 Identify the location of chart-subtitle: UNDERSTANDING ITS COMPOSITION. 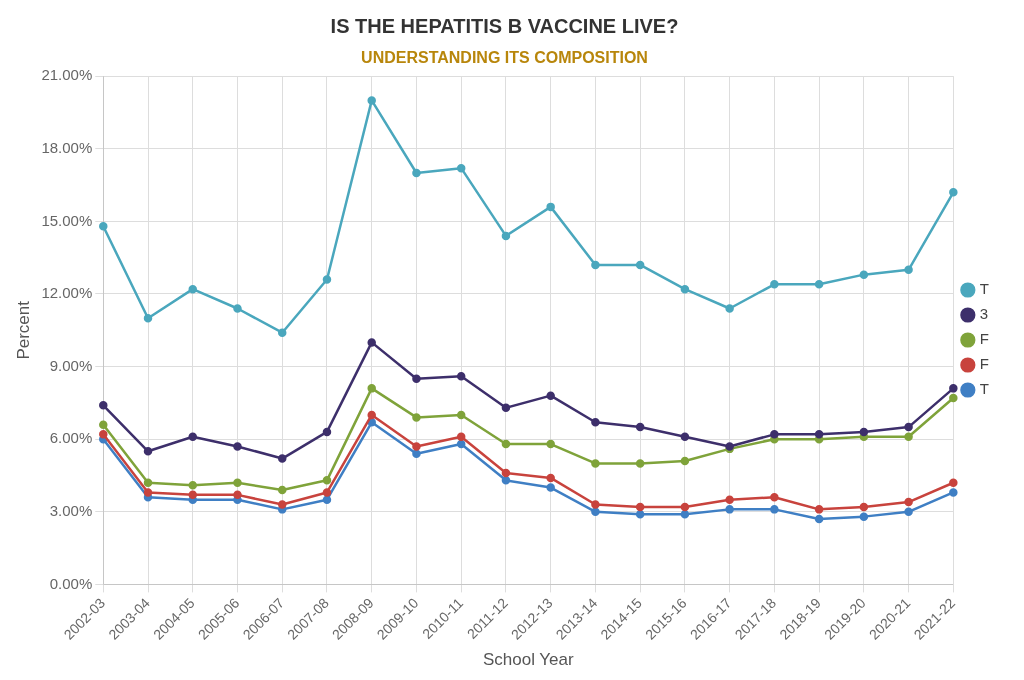
(504, 58).